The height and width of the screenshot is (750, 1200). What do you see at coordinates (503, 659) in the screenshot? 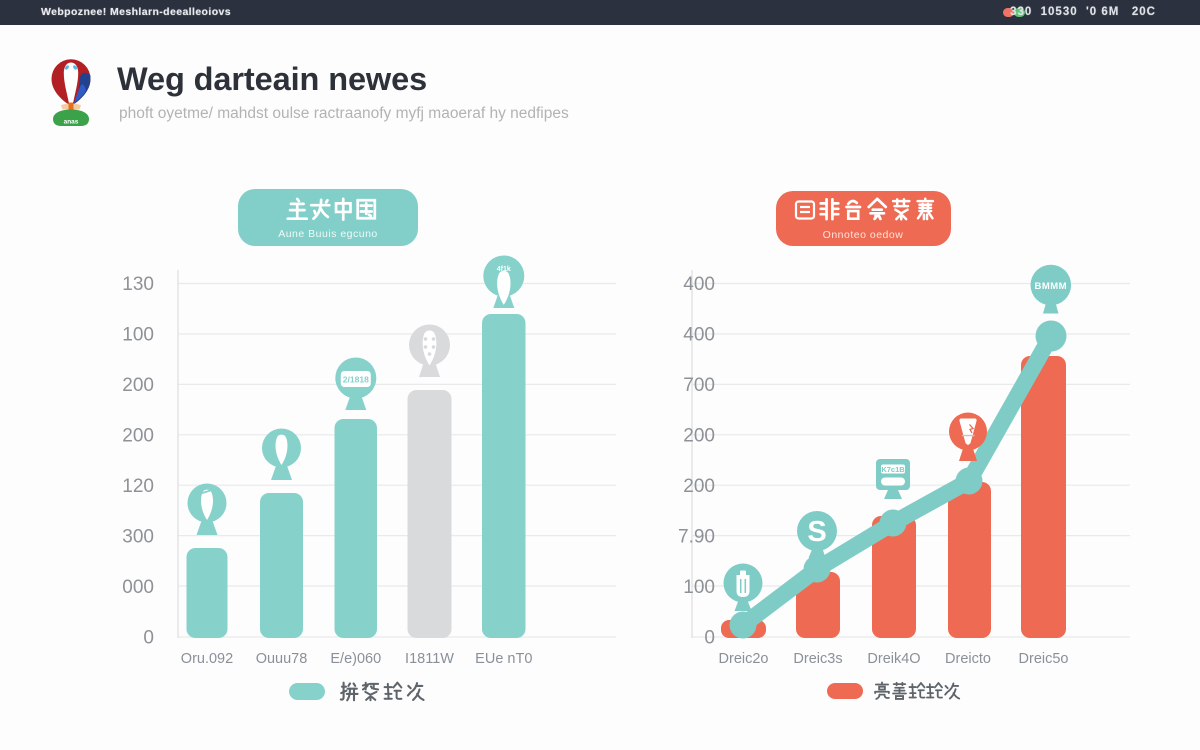
I see `svg-text: EUe nT0` at bounding box center [503, 659].